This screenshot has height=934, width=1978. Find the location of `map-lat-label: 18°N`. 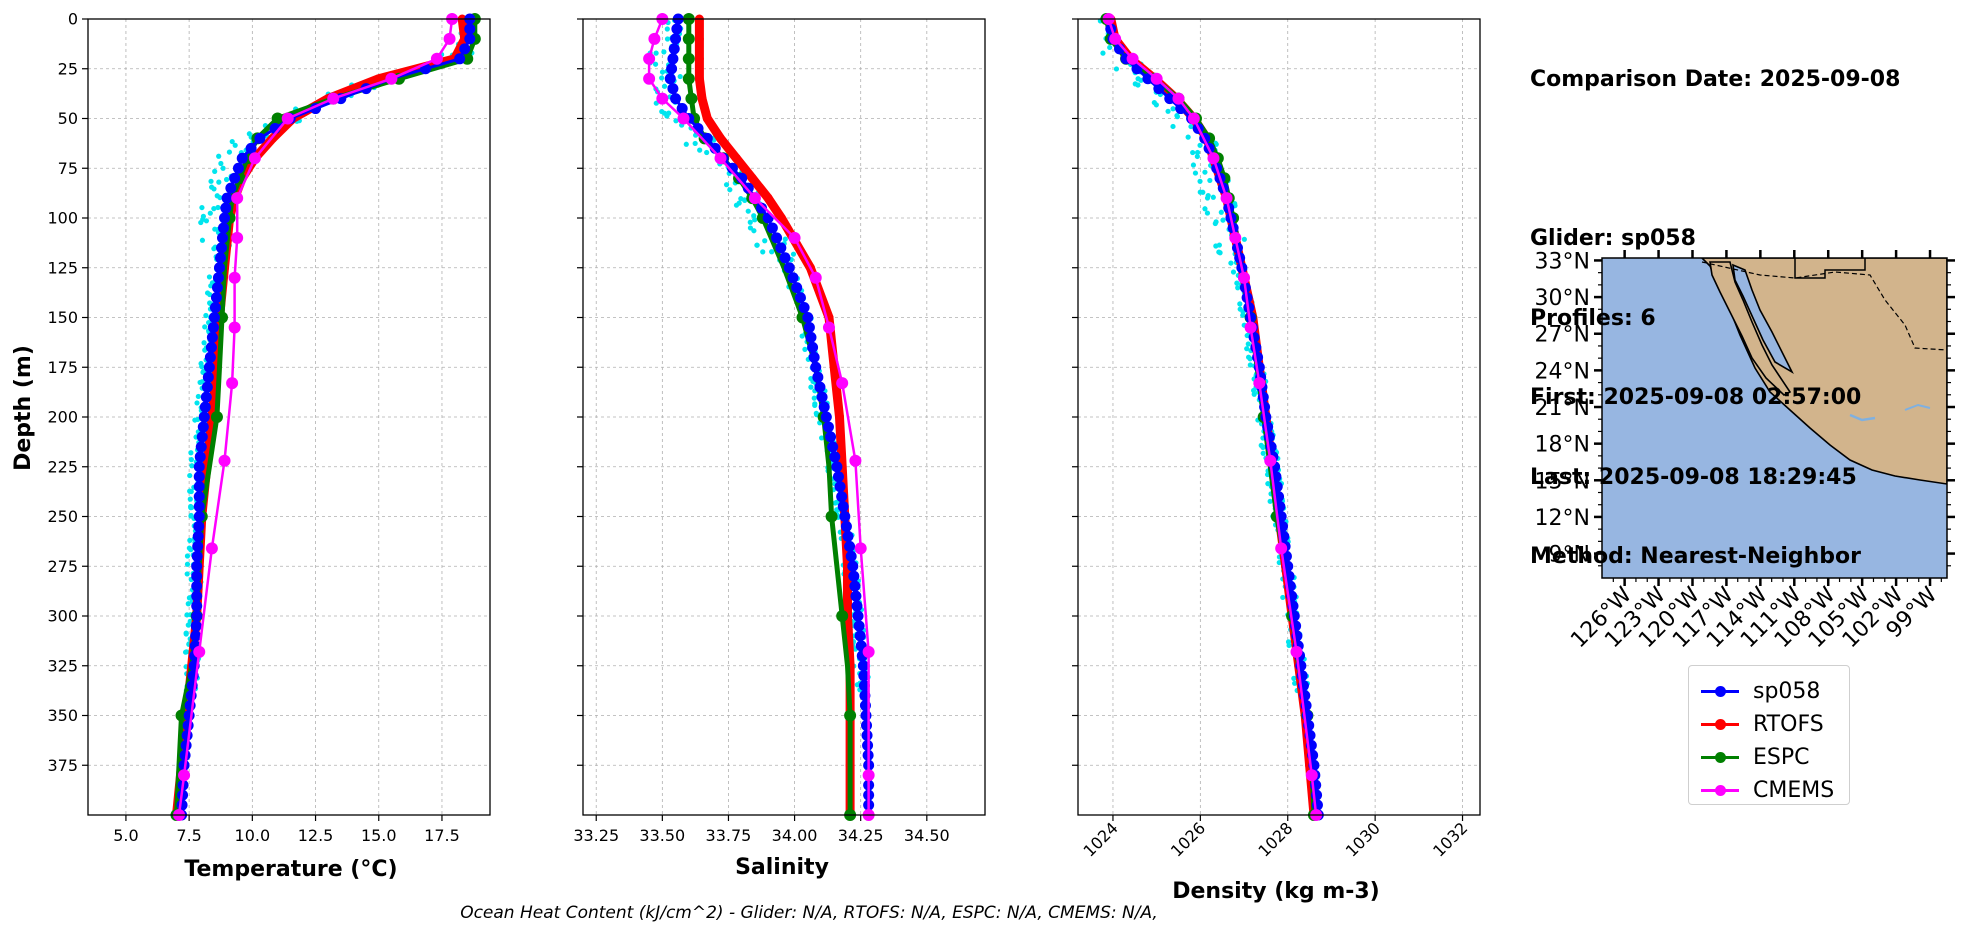

map-lat-label: 18°N is located at coordinates (1562, 445).